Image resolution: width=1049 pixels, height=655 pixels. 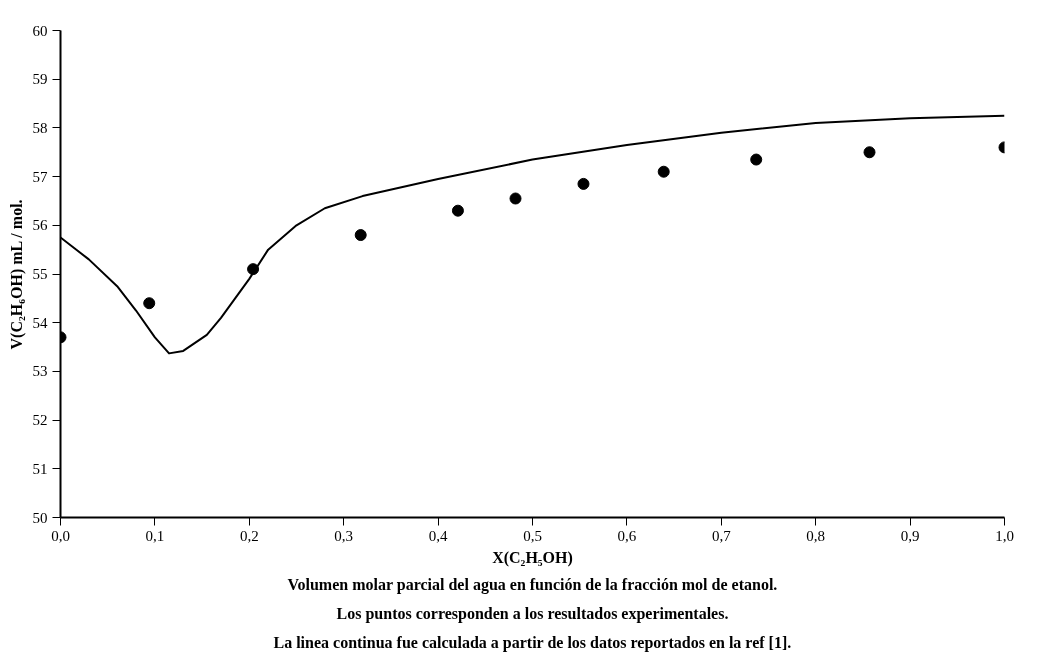 I want to click on x-axis-title: X(C₂H₅OH), so click(x=532, y=557).